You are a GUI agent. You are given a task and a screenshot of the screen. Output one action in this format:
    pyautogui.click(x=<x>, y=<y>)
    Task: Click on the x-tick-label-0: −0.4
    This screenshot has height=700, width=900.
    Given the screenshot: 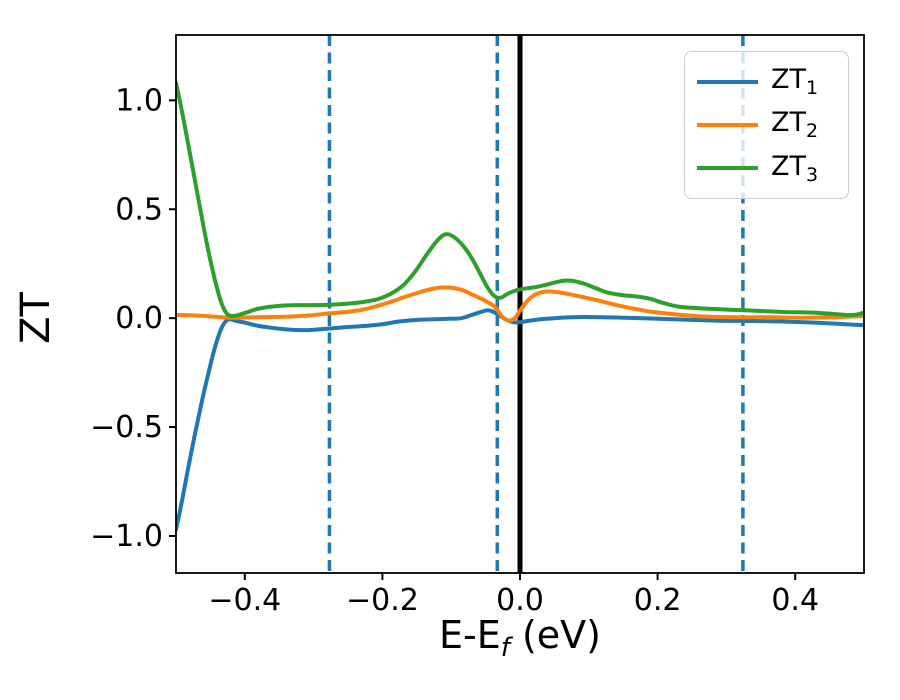 What is the action you would take?
    pyautogui.click(x=244, y=600)
    